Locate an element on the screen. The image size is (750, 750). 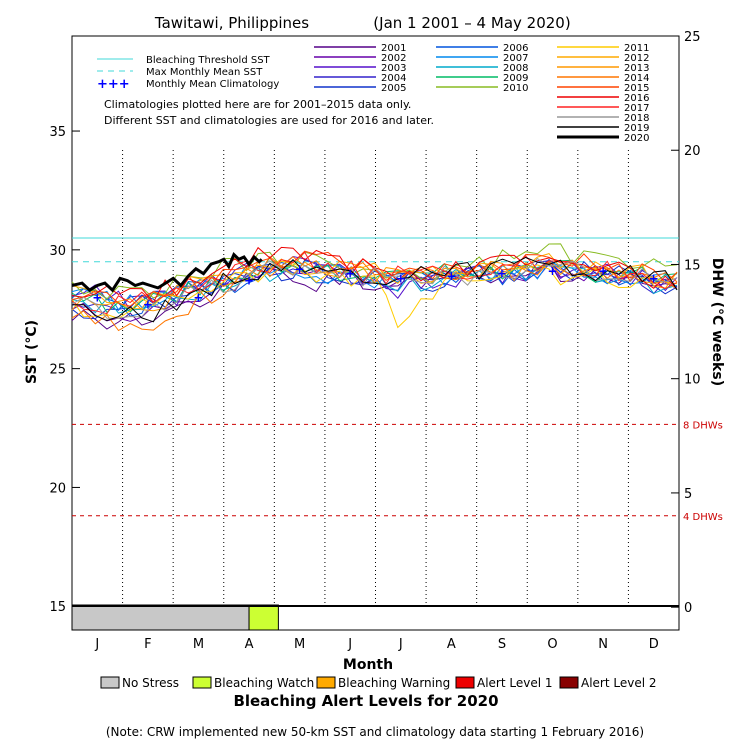
reference-legend-label: Max Monthly Mean SST is located at coordinates (204, 72).